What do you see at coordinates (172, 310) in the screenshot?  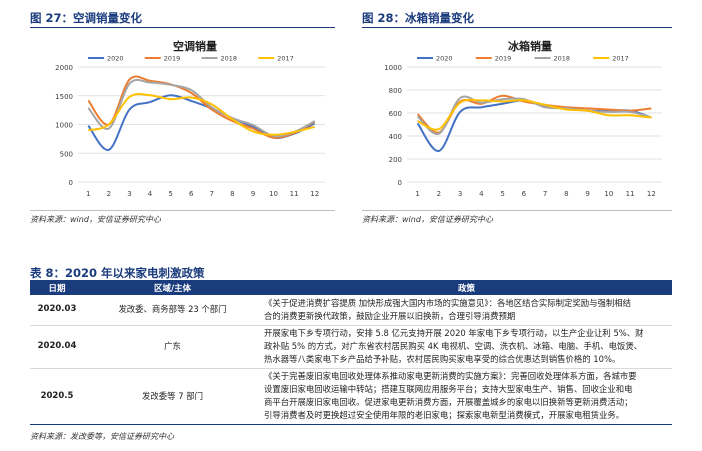 I see `row-org: 发改委、商务部等 23 个部门` at bounding box center [172, 310].